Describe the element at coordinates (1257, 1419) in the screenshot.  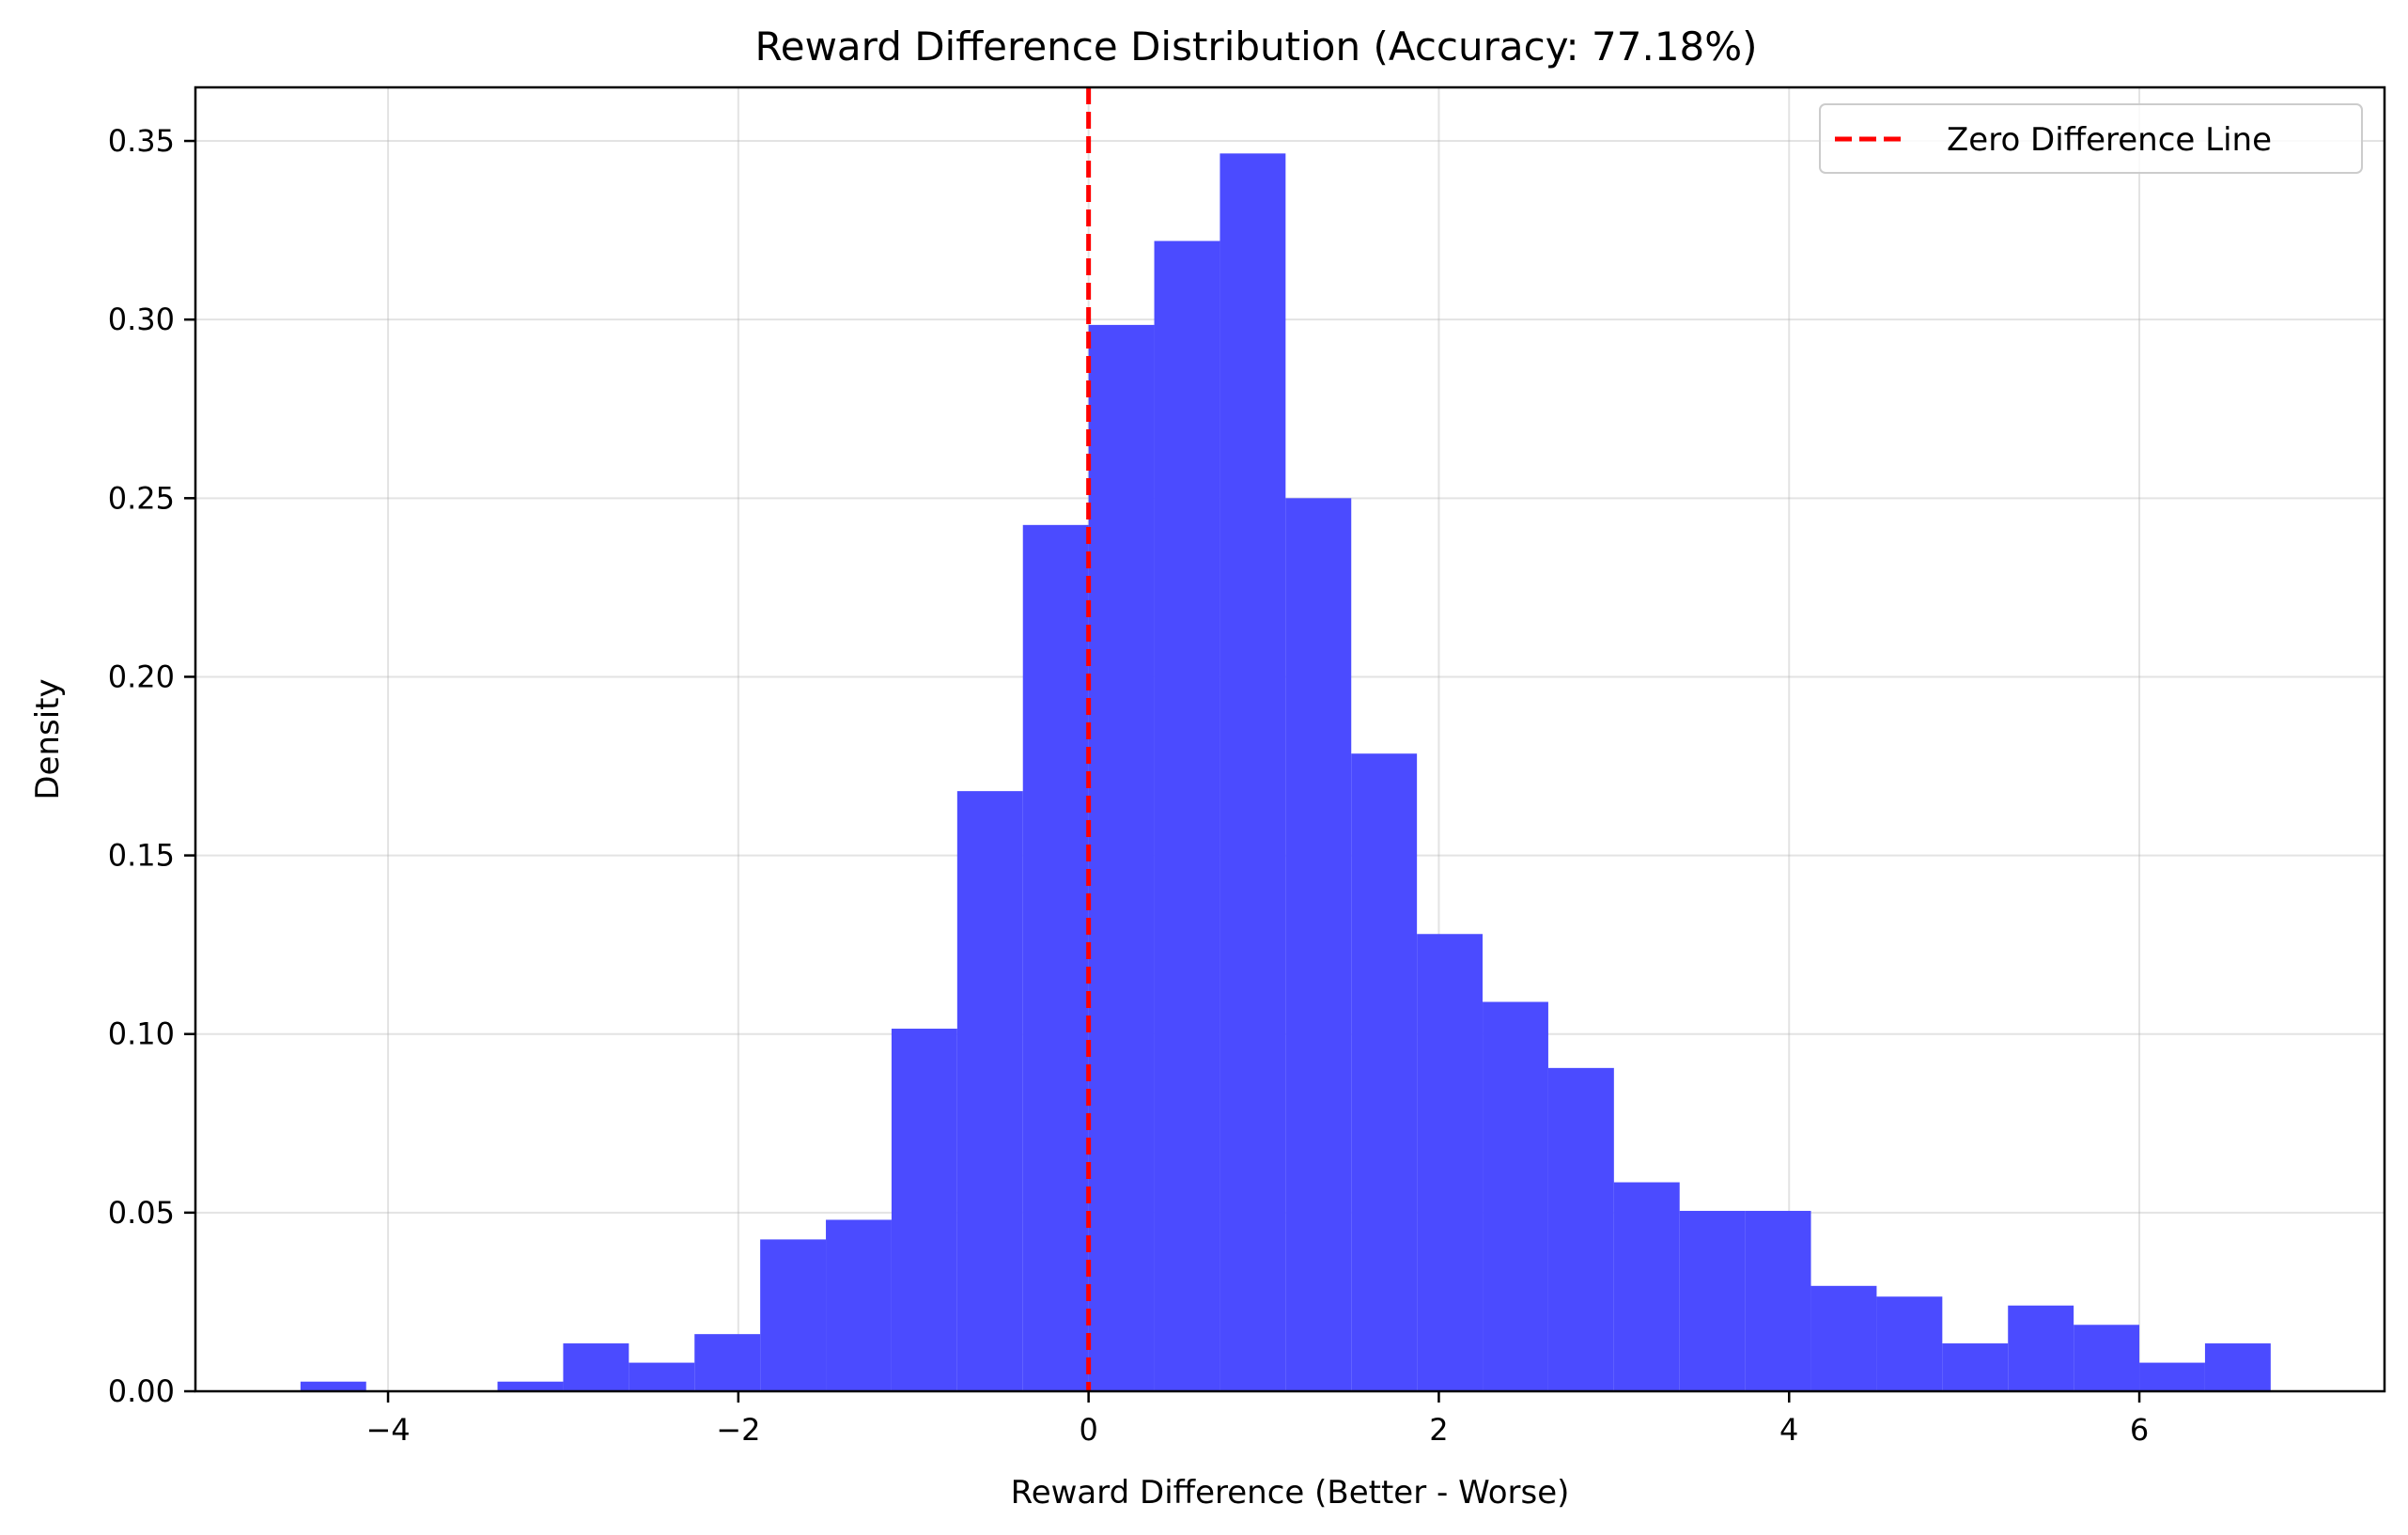
I see `x-axis-ticks: −4 −2 0 2 4 6` at that location.